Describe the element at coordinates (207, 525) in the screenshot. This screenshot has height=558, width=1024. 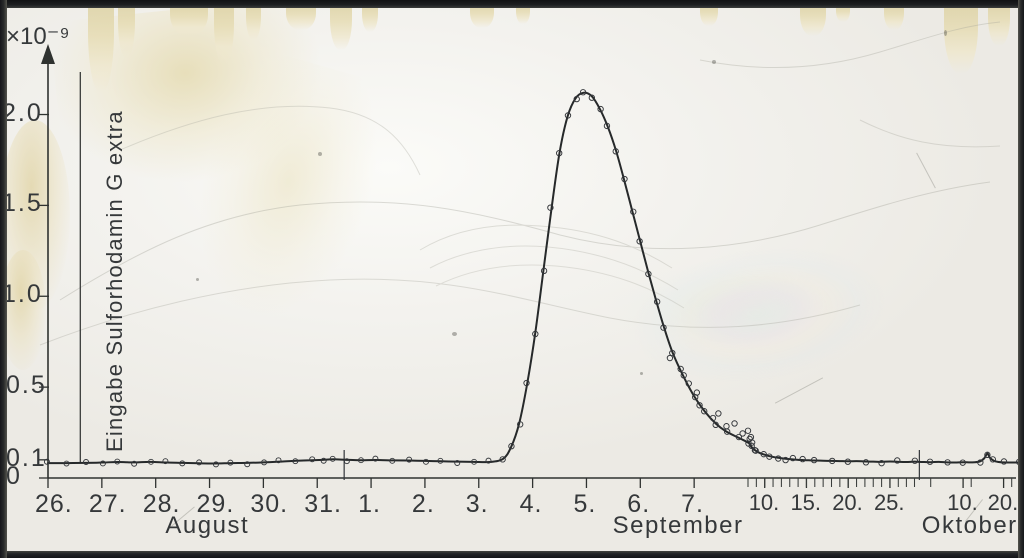
I see `month-label: August` at that location.